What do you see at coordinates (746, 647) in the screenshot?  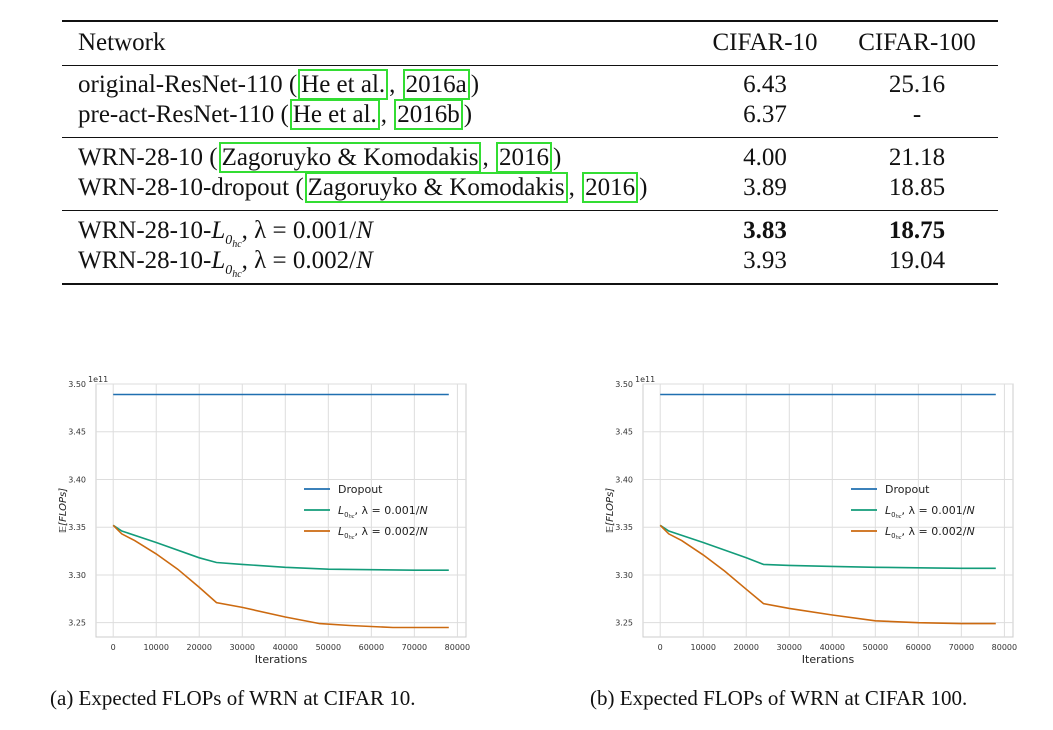 I see `x-tick-label: 20000` at bounding box center [746, 647].